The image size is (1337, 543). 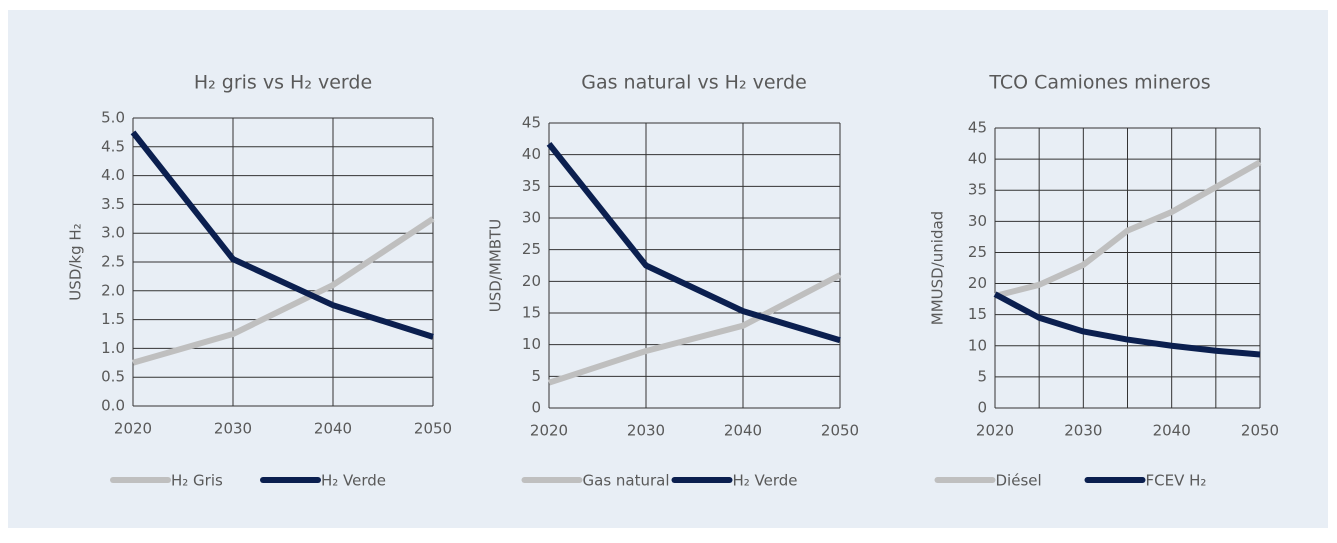 I want to click on y-tick-label: 3.5, so click(x=113, y=204).